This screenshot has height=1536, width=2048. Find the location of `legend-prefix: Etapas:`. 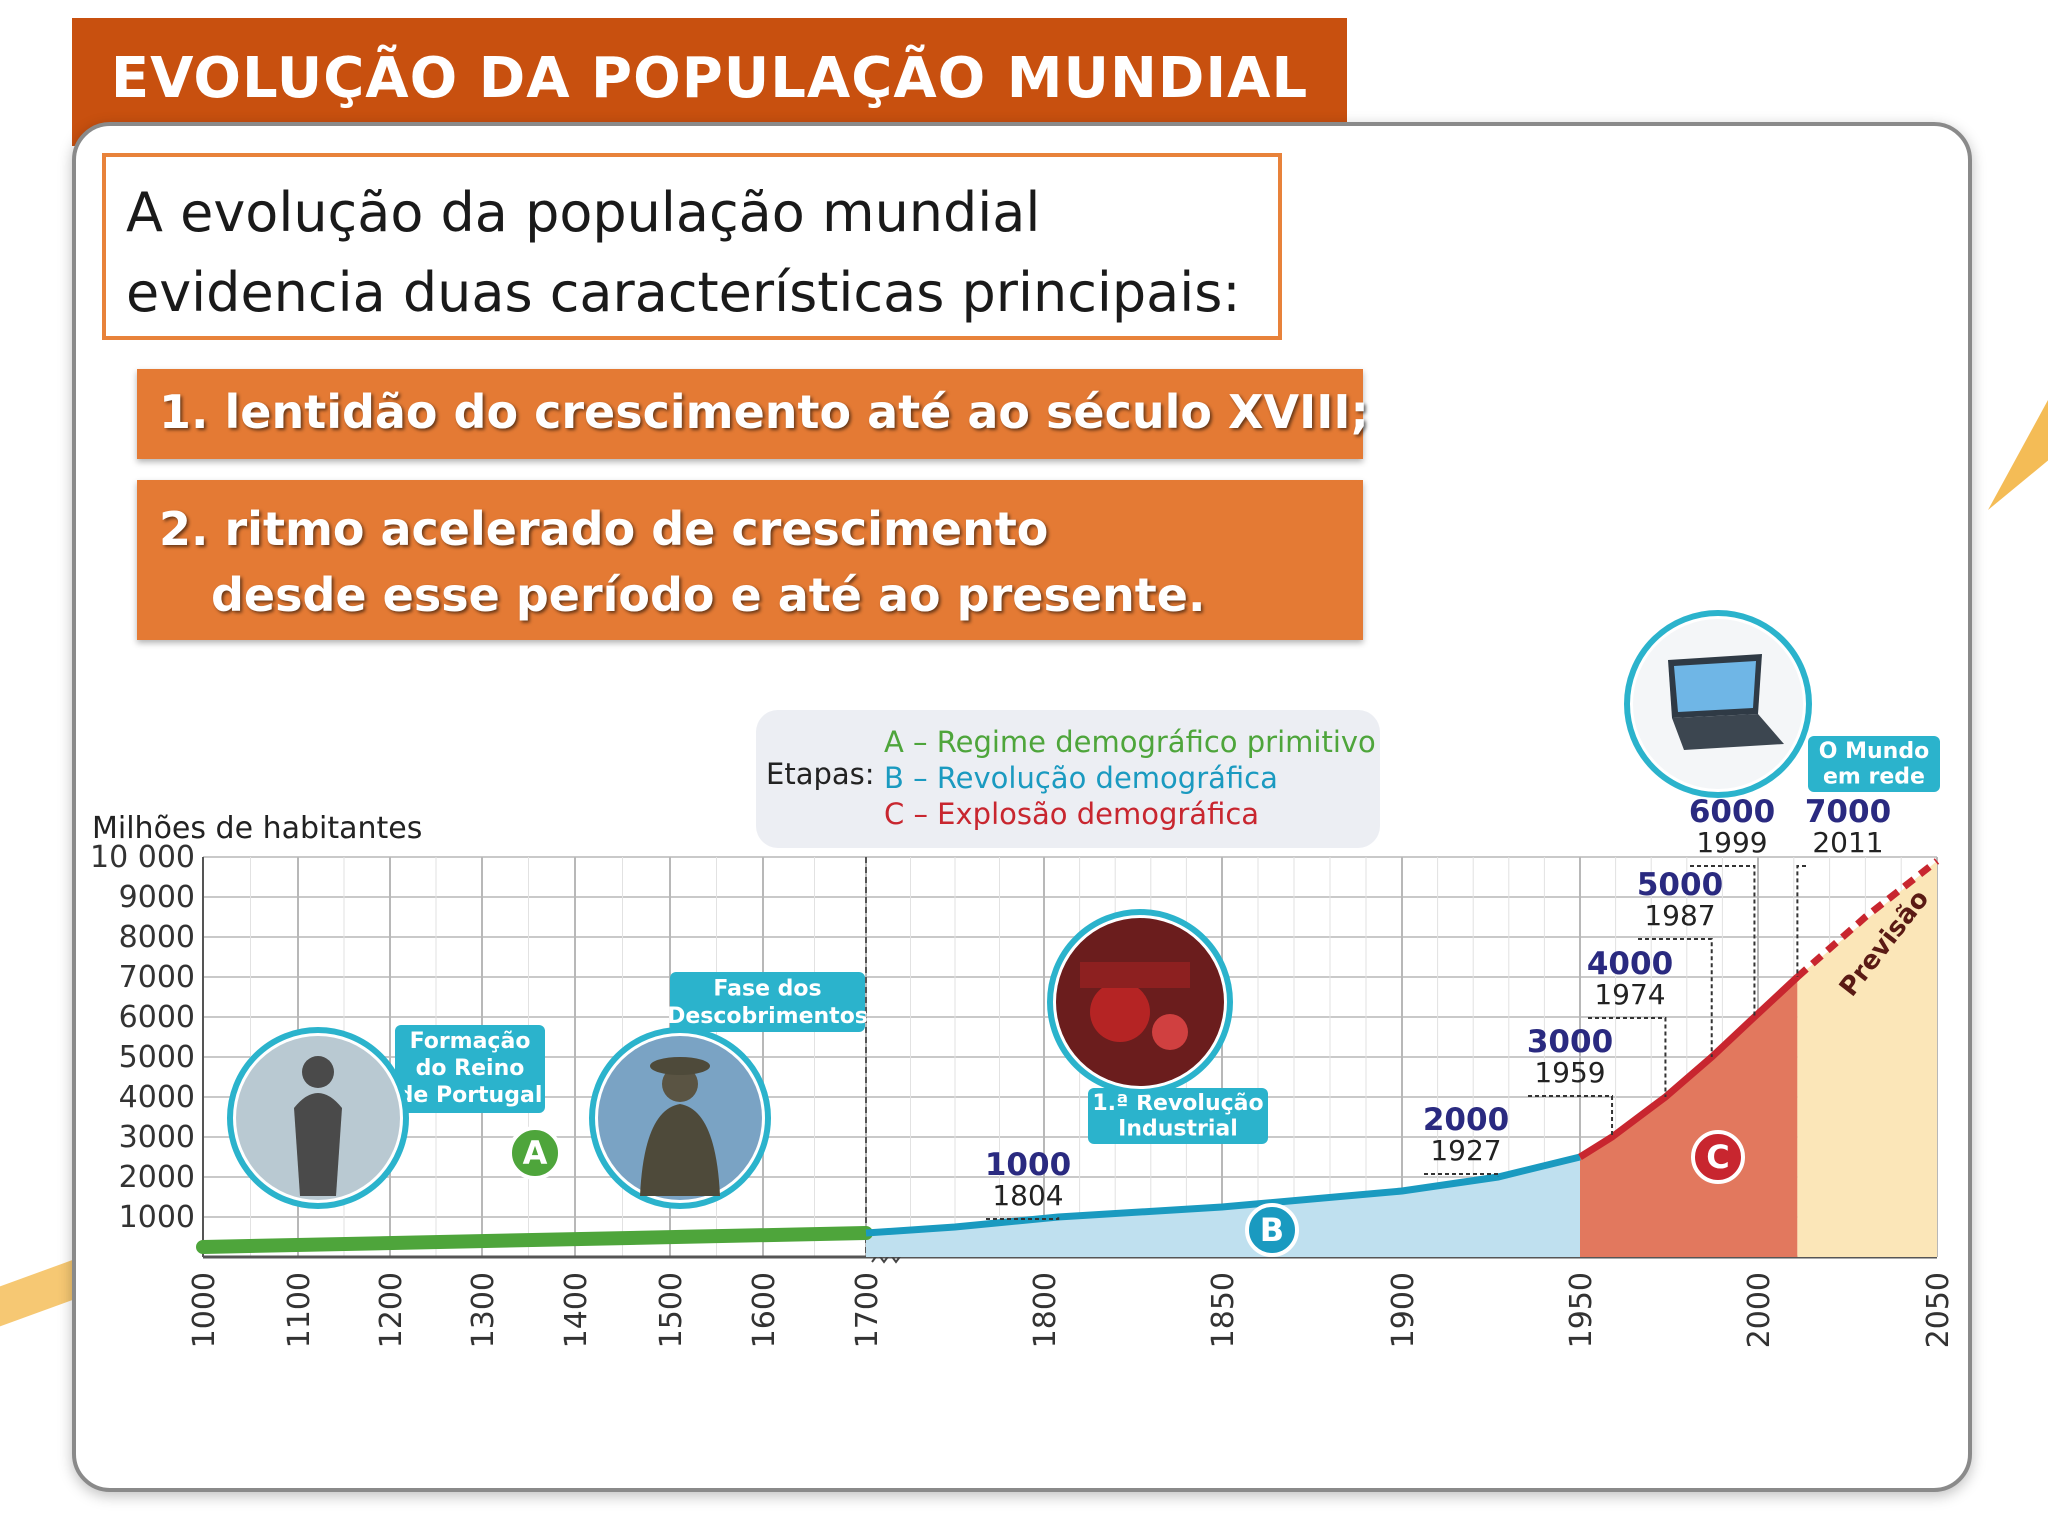

legend-prefix: Etapas: is located at coordinates (820, 774).